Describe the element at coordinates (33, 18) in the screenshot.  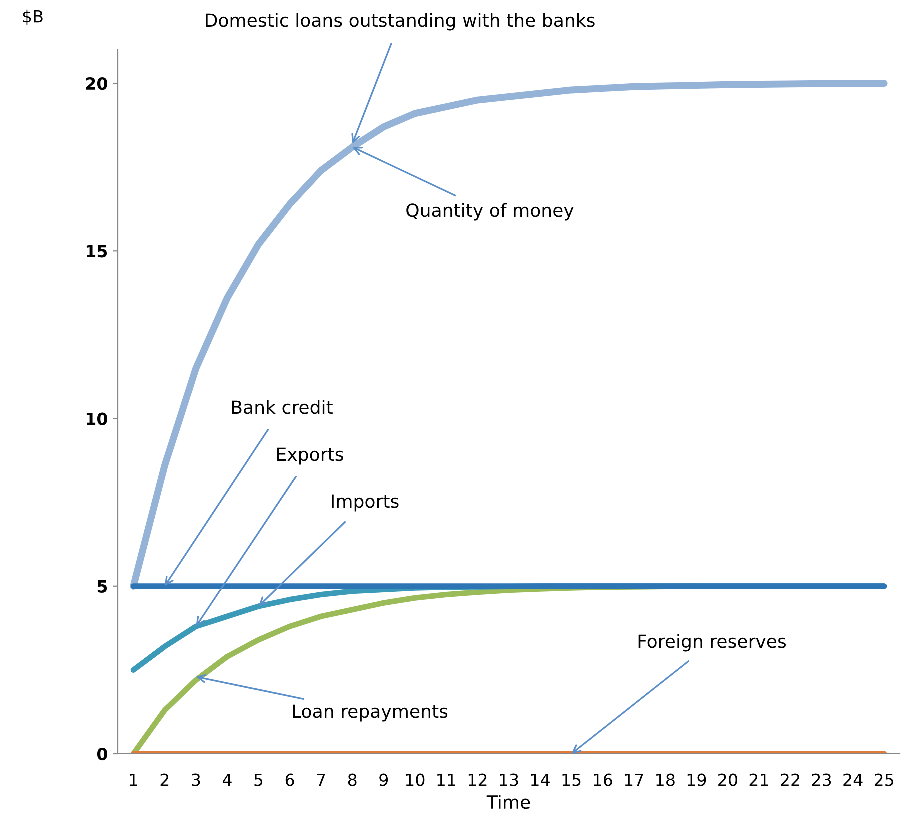
I see `y-axis-title: $B` at that location.